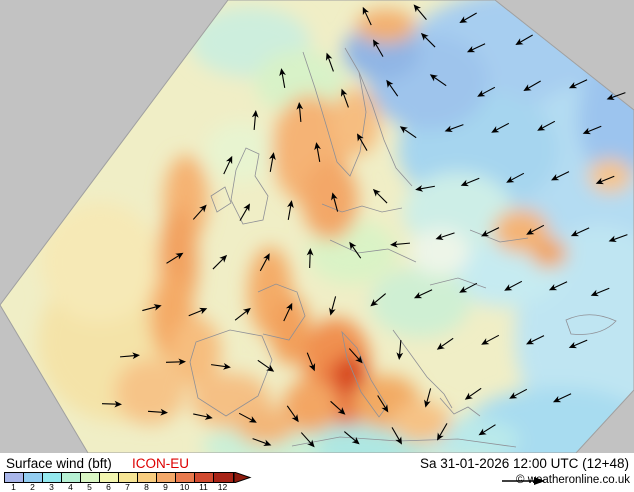 The height and width of the screenshot is (492, 634). Describe the element at coordinates (203, 487) in the screenshot. I see `scale-tick-label: 11` at that location.